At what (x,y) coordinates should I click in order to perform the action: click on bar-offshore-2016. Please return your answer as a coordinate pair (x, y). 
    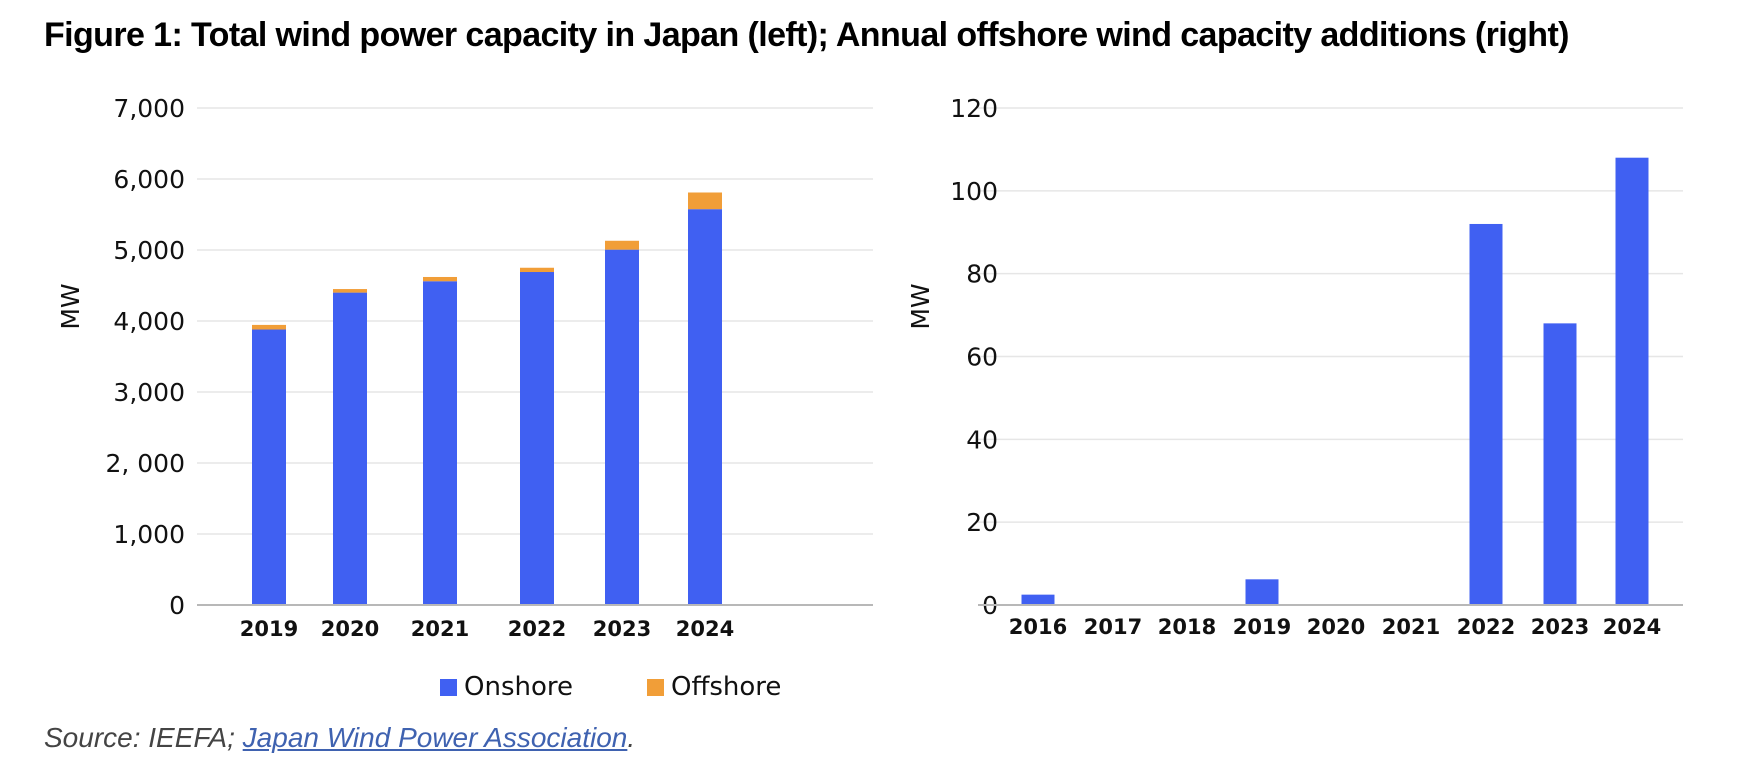
    Looking at the image, I should click on (1038, 599).